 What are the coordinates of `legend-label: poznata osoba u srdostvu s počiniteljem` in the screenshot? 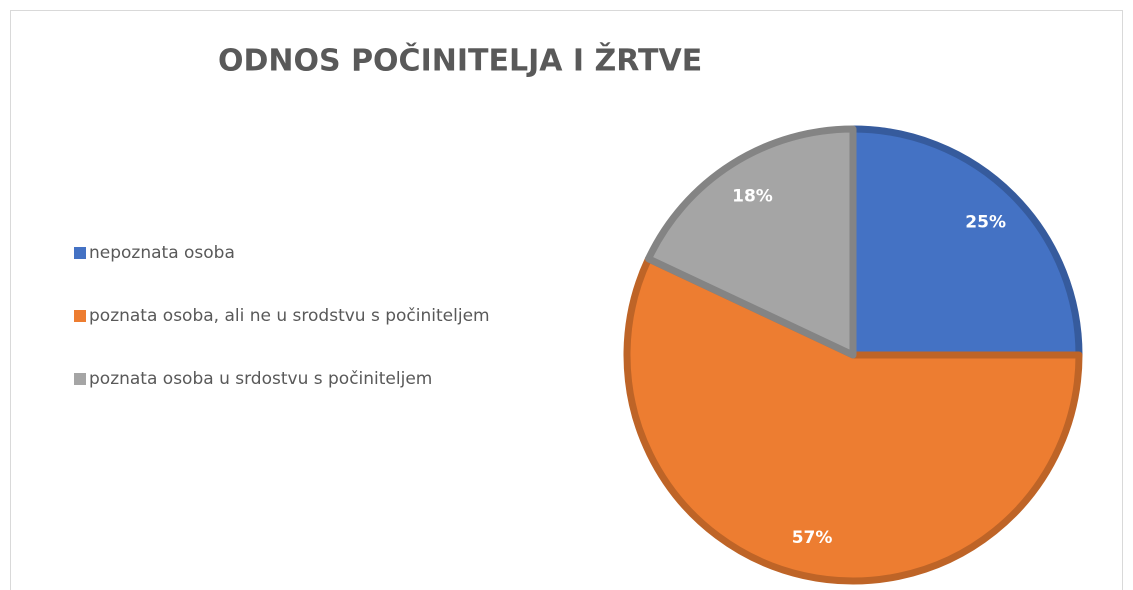 It's located at (260, 379).